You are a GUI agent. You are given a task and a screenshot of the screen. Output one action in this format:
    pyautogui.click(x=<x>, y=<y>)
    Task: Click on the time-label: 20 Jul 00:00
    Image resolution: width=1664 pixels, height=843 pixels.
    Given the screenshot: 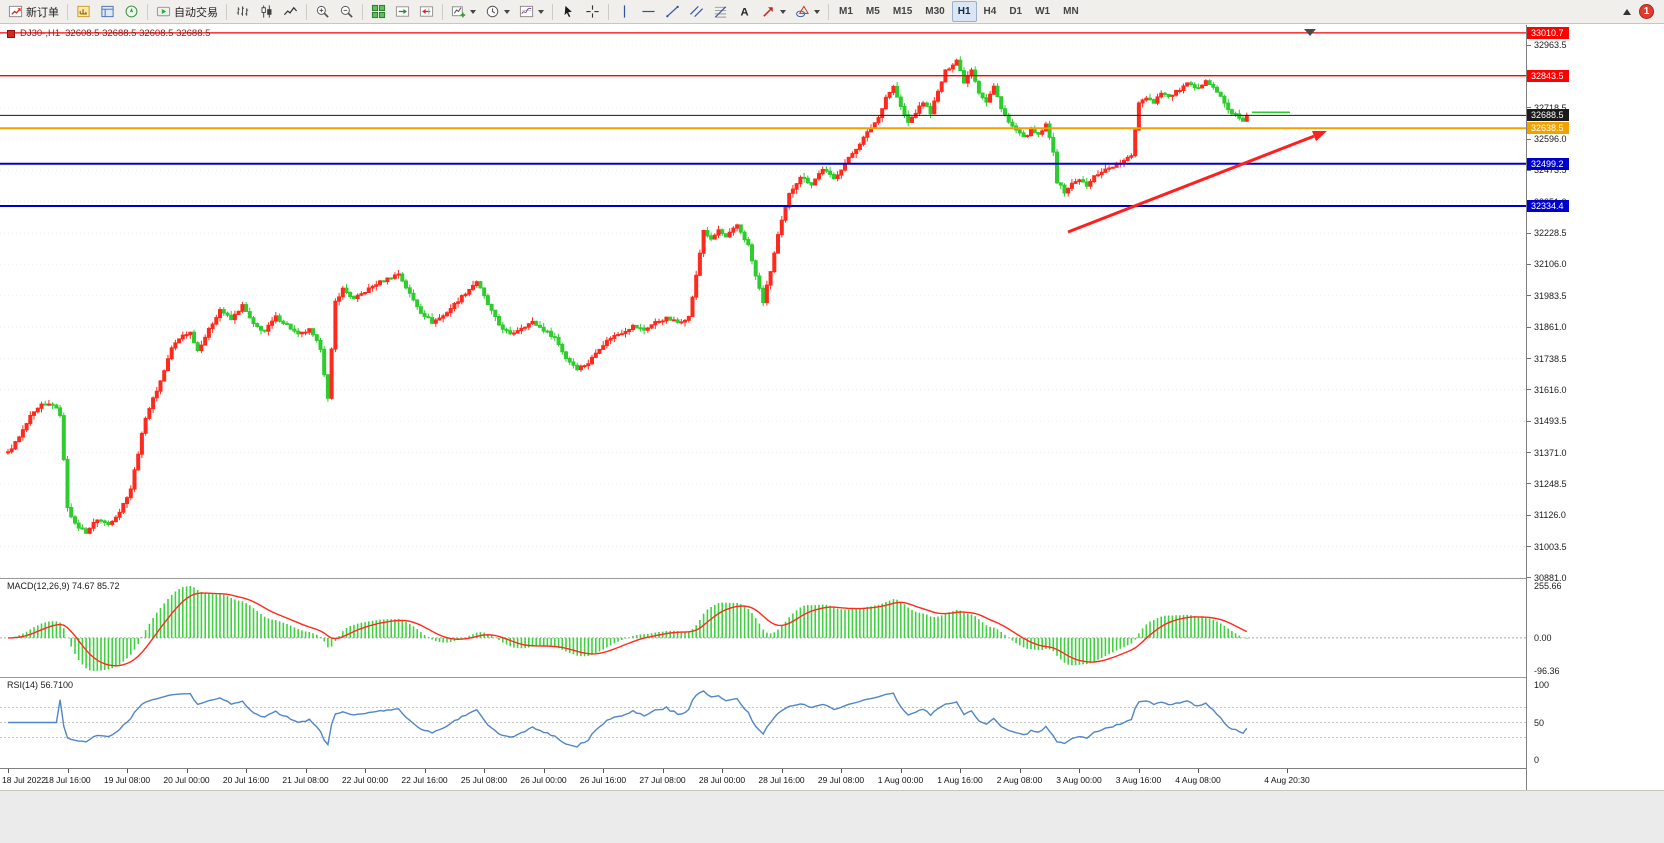 What is the action you would take?
    pyautogui.click(x=186, y=780)
    